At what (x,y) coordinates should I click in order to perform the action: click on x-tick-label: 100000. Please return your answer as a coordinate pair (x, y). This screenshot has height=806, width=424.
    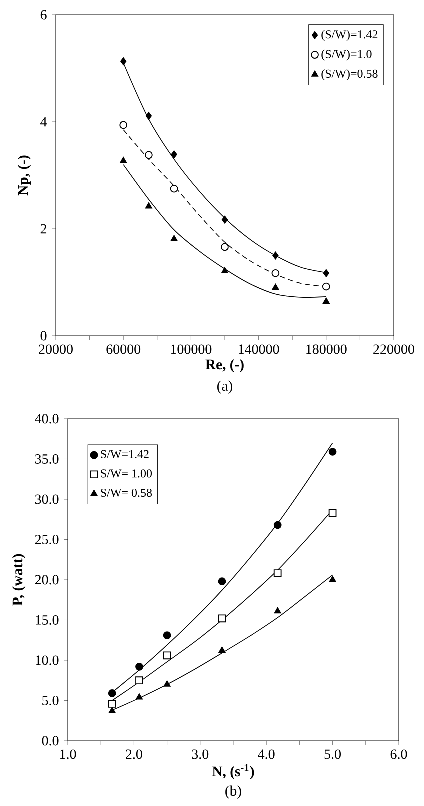
    Looking at the image, I should click on (191, 349).